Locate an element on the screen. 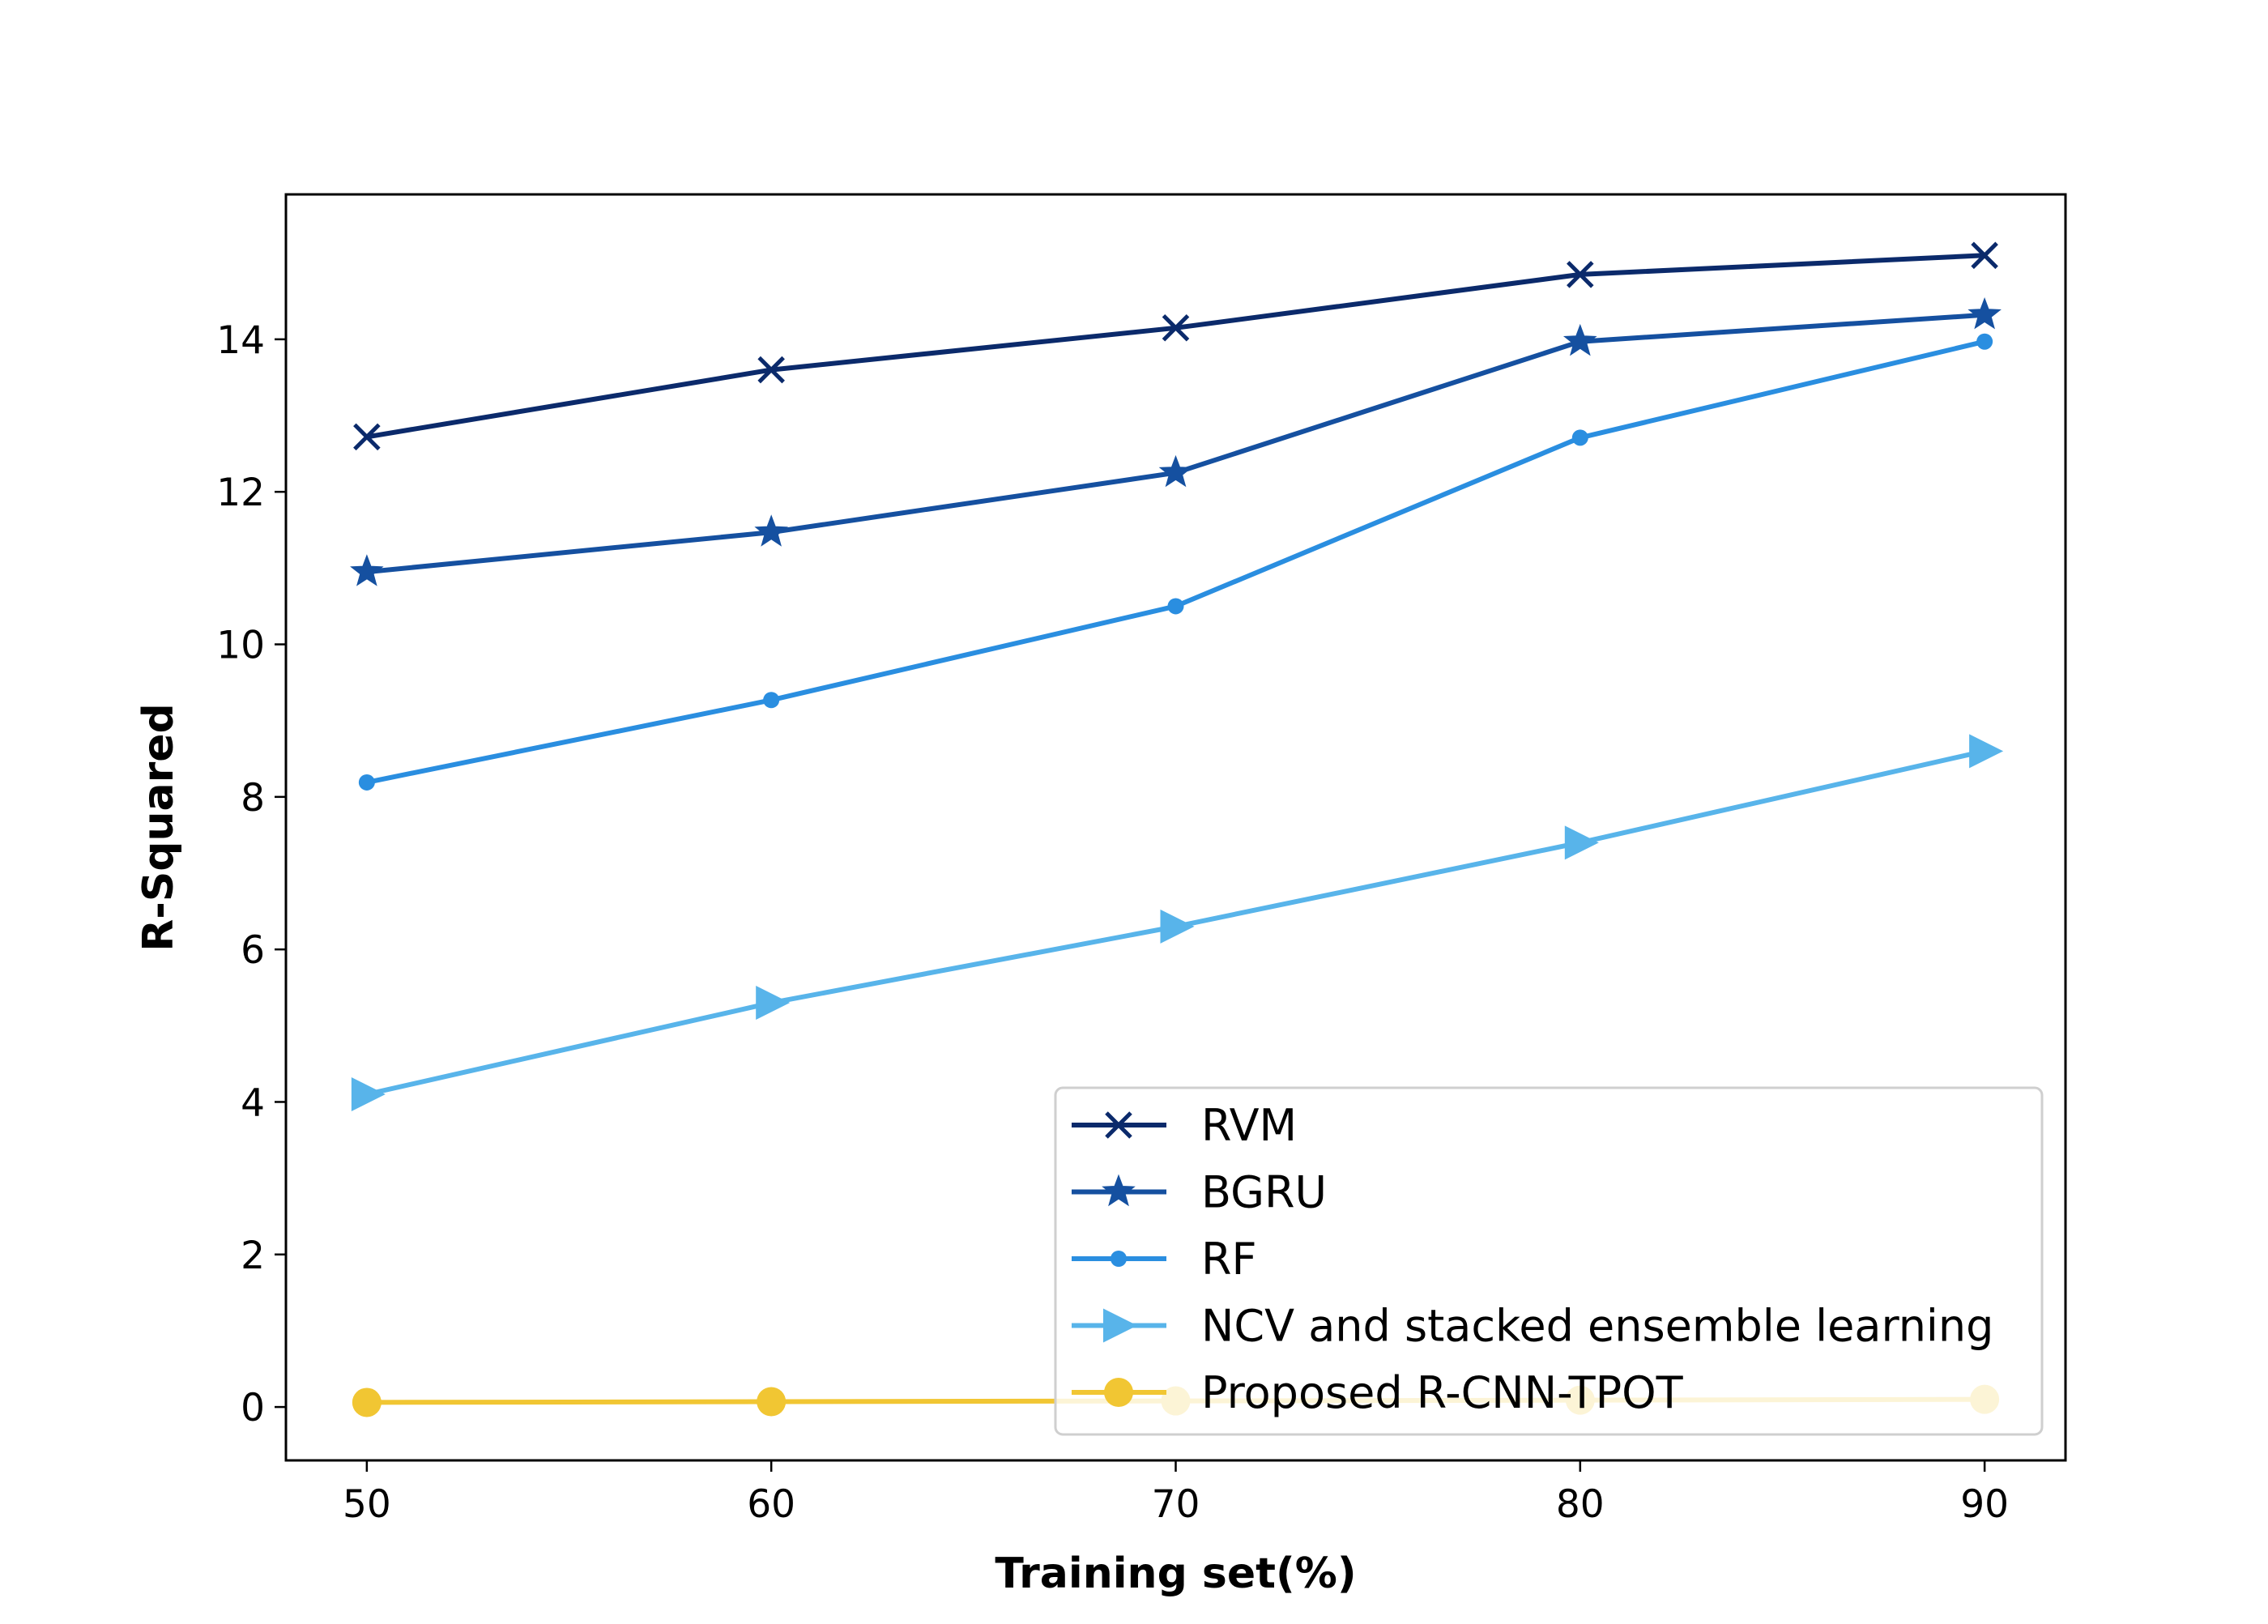 This screenshot has width=2268, height=1624. y-tick-label: 0 is located at coordinates (253, 1408).